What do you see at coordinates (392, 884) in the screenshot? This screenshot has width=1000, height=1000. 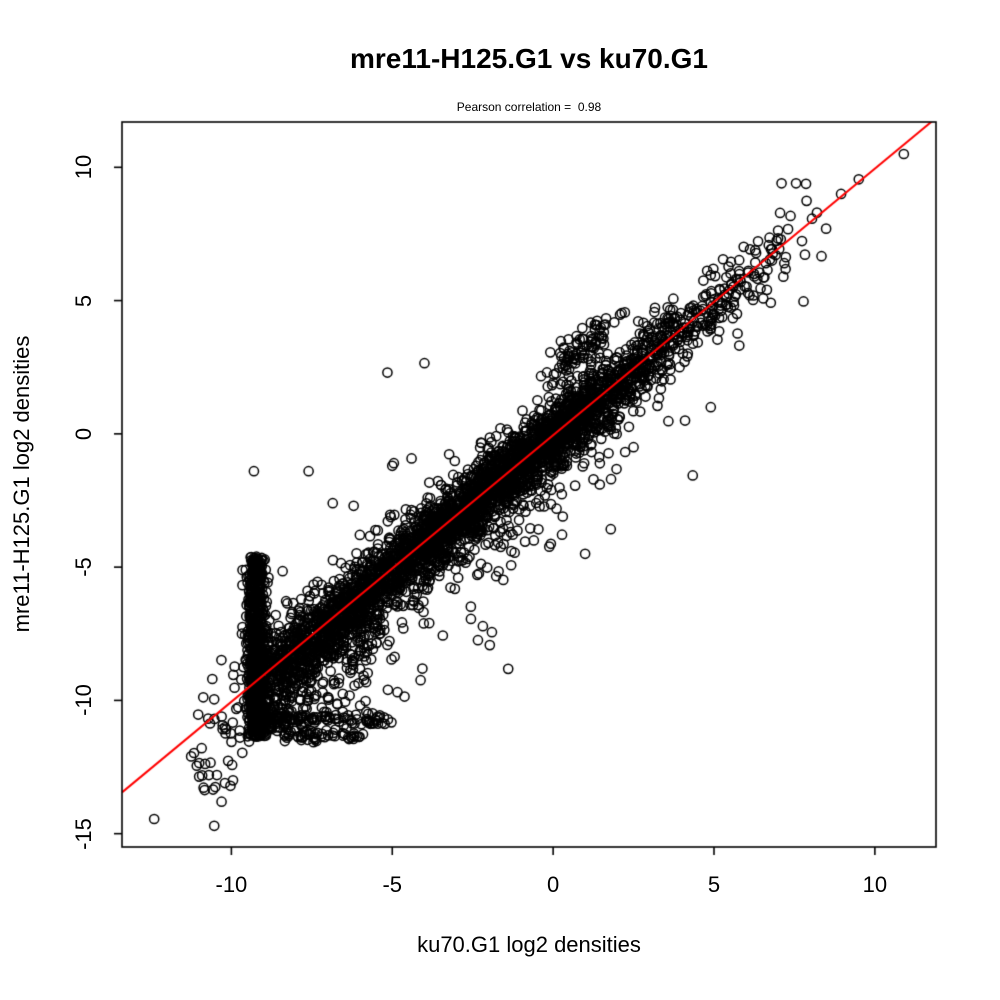 I see `x-tick-label: -5` at bounding box center [392, 884].